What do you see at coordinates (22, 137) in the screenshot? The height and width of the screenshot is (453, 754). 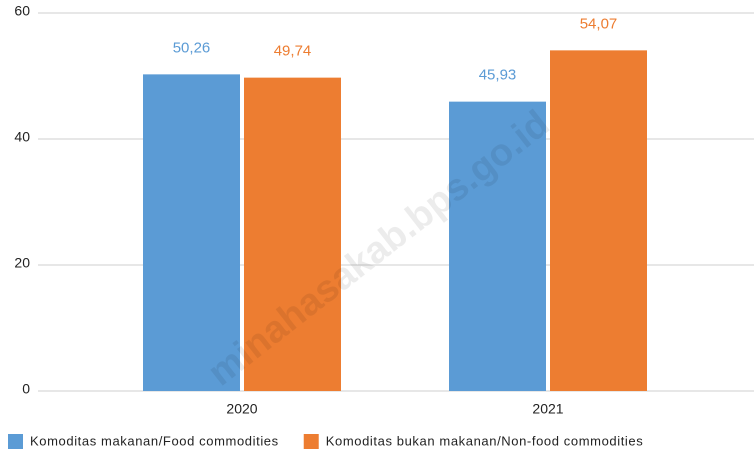 I see `y-tick-label: 40` at bounding box center [22, 137].